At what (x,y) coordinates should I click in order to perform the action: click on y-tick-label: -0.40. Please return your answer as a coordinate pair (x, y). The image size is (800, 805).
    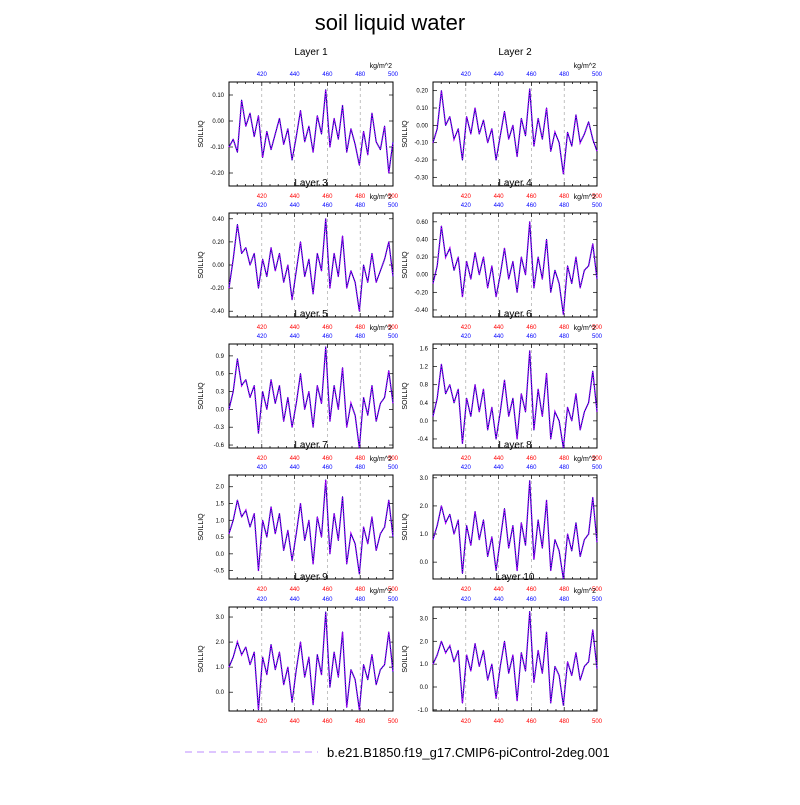
    Looking at the image, I should click on (421, 311).